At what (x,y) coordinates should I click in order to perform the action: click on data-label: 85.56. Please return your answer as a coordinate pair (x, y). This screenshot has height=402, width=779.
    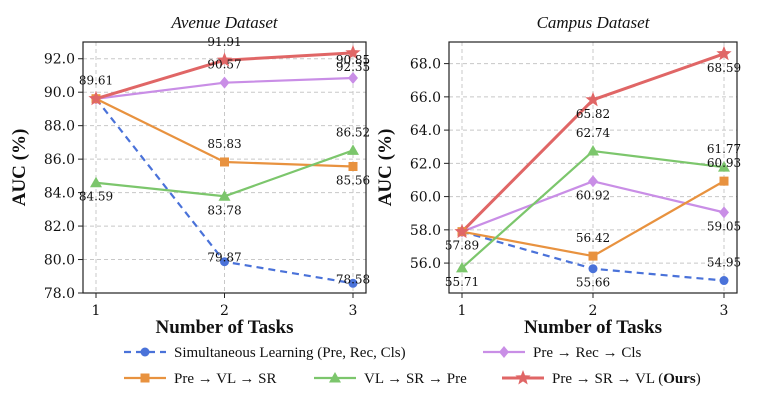
    Looking at the image, I should click on (353, 180).